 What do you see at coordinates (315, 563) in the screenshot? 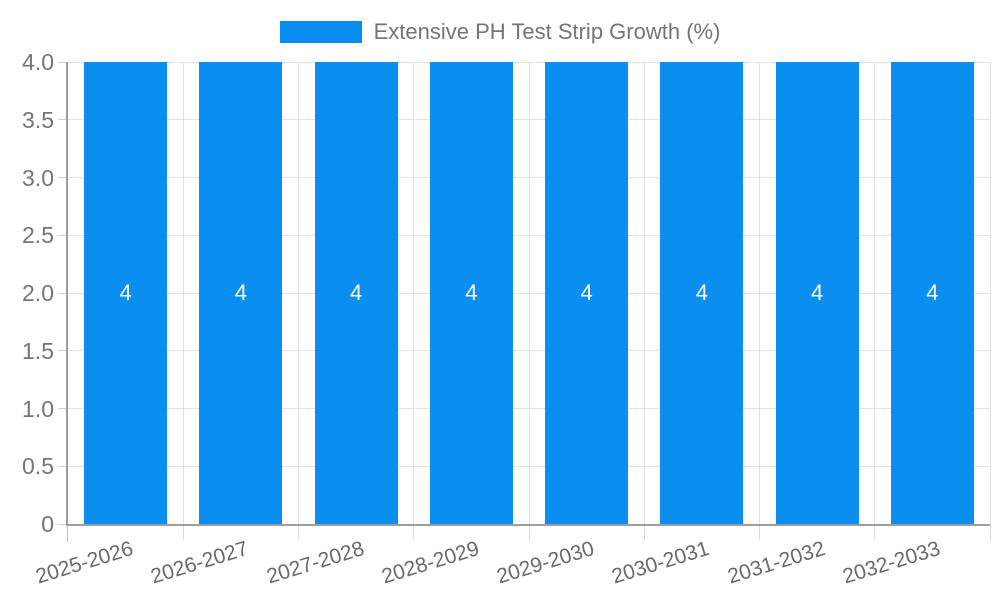
I see `x-axis-tick-label: 2027-2028` at bounding box center [315, 563].